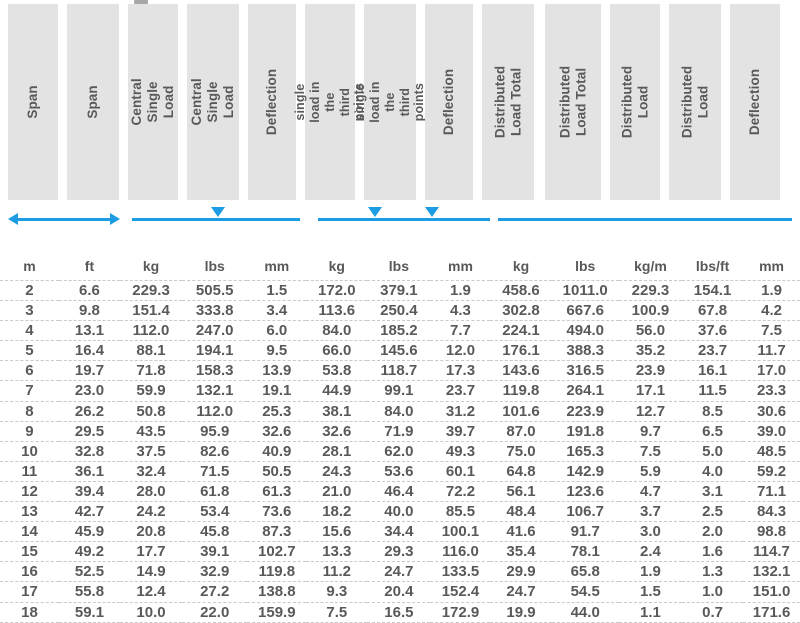 Image resolution: width=800 pixels, height=623 pixels. What do you see at coordinates (337, 411) in the screenshot?
I see `data-cell: 38.1` at bounding box center [337, 411].